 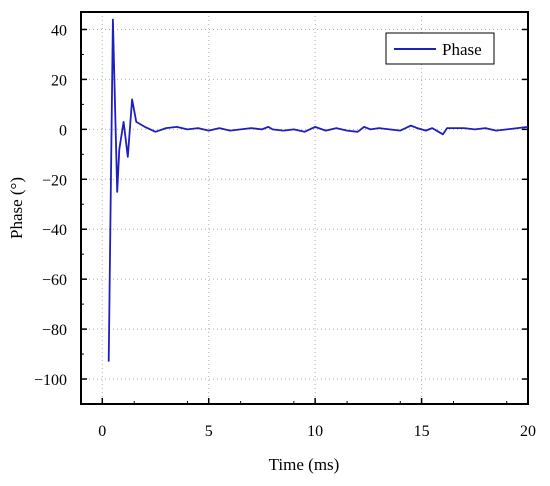 I want to click on x-axis: 0 5 10 15 20, so click(x=308, y=419).